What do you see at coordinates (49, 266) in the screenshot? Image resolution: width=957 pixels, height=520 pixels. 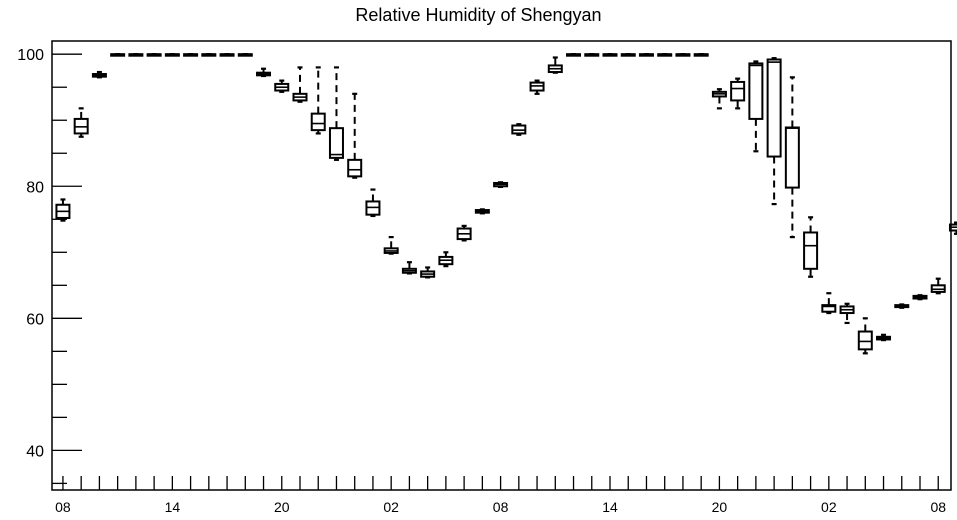 I see `y-axis: 40 60 80 100` at bounding box center [49, 266].